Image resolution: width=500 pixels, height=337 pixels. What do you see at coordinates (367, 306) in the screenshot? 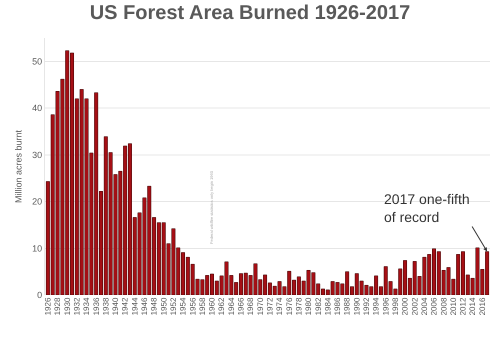
I see `x-tick-label: 1992` at bounding box center [367, 306].